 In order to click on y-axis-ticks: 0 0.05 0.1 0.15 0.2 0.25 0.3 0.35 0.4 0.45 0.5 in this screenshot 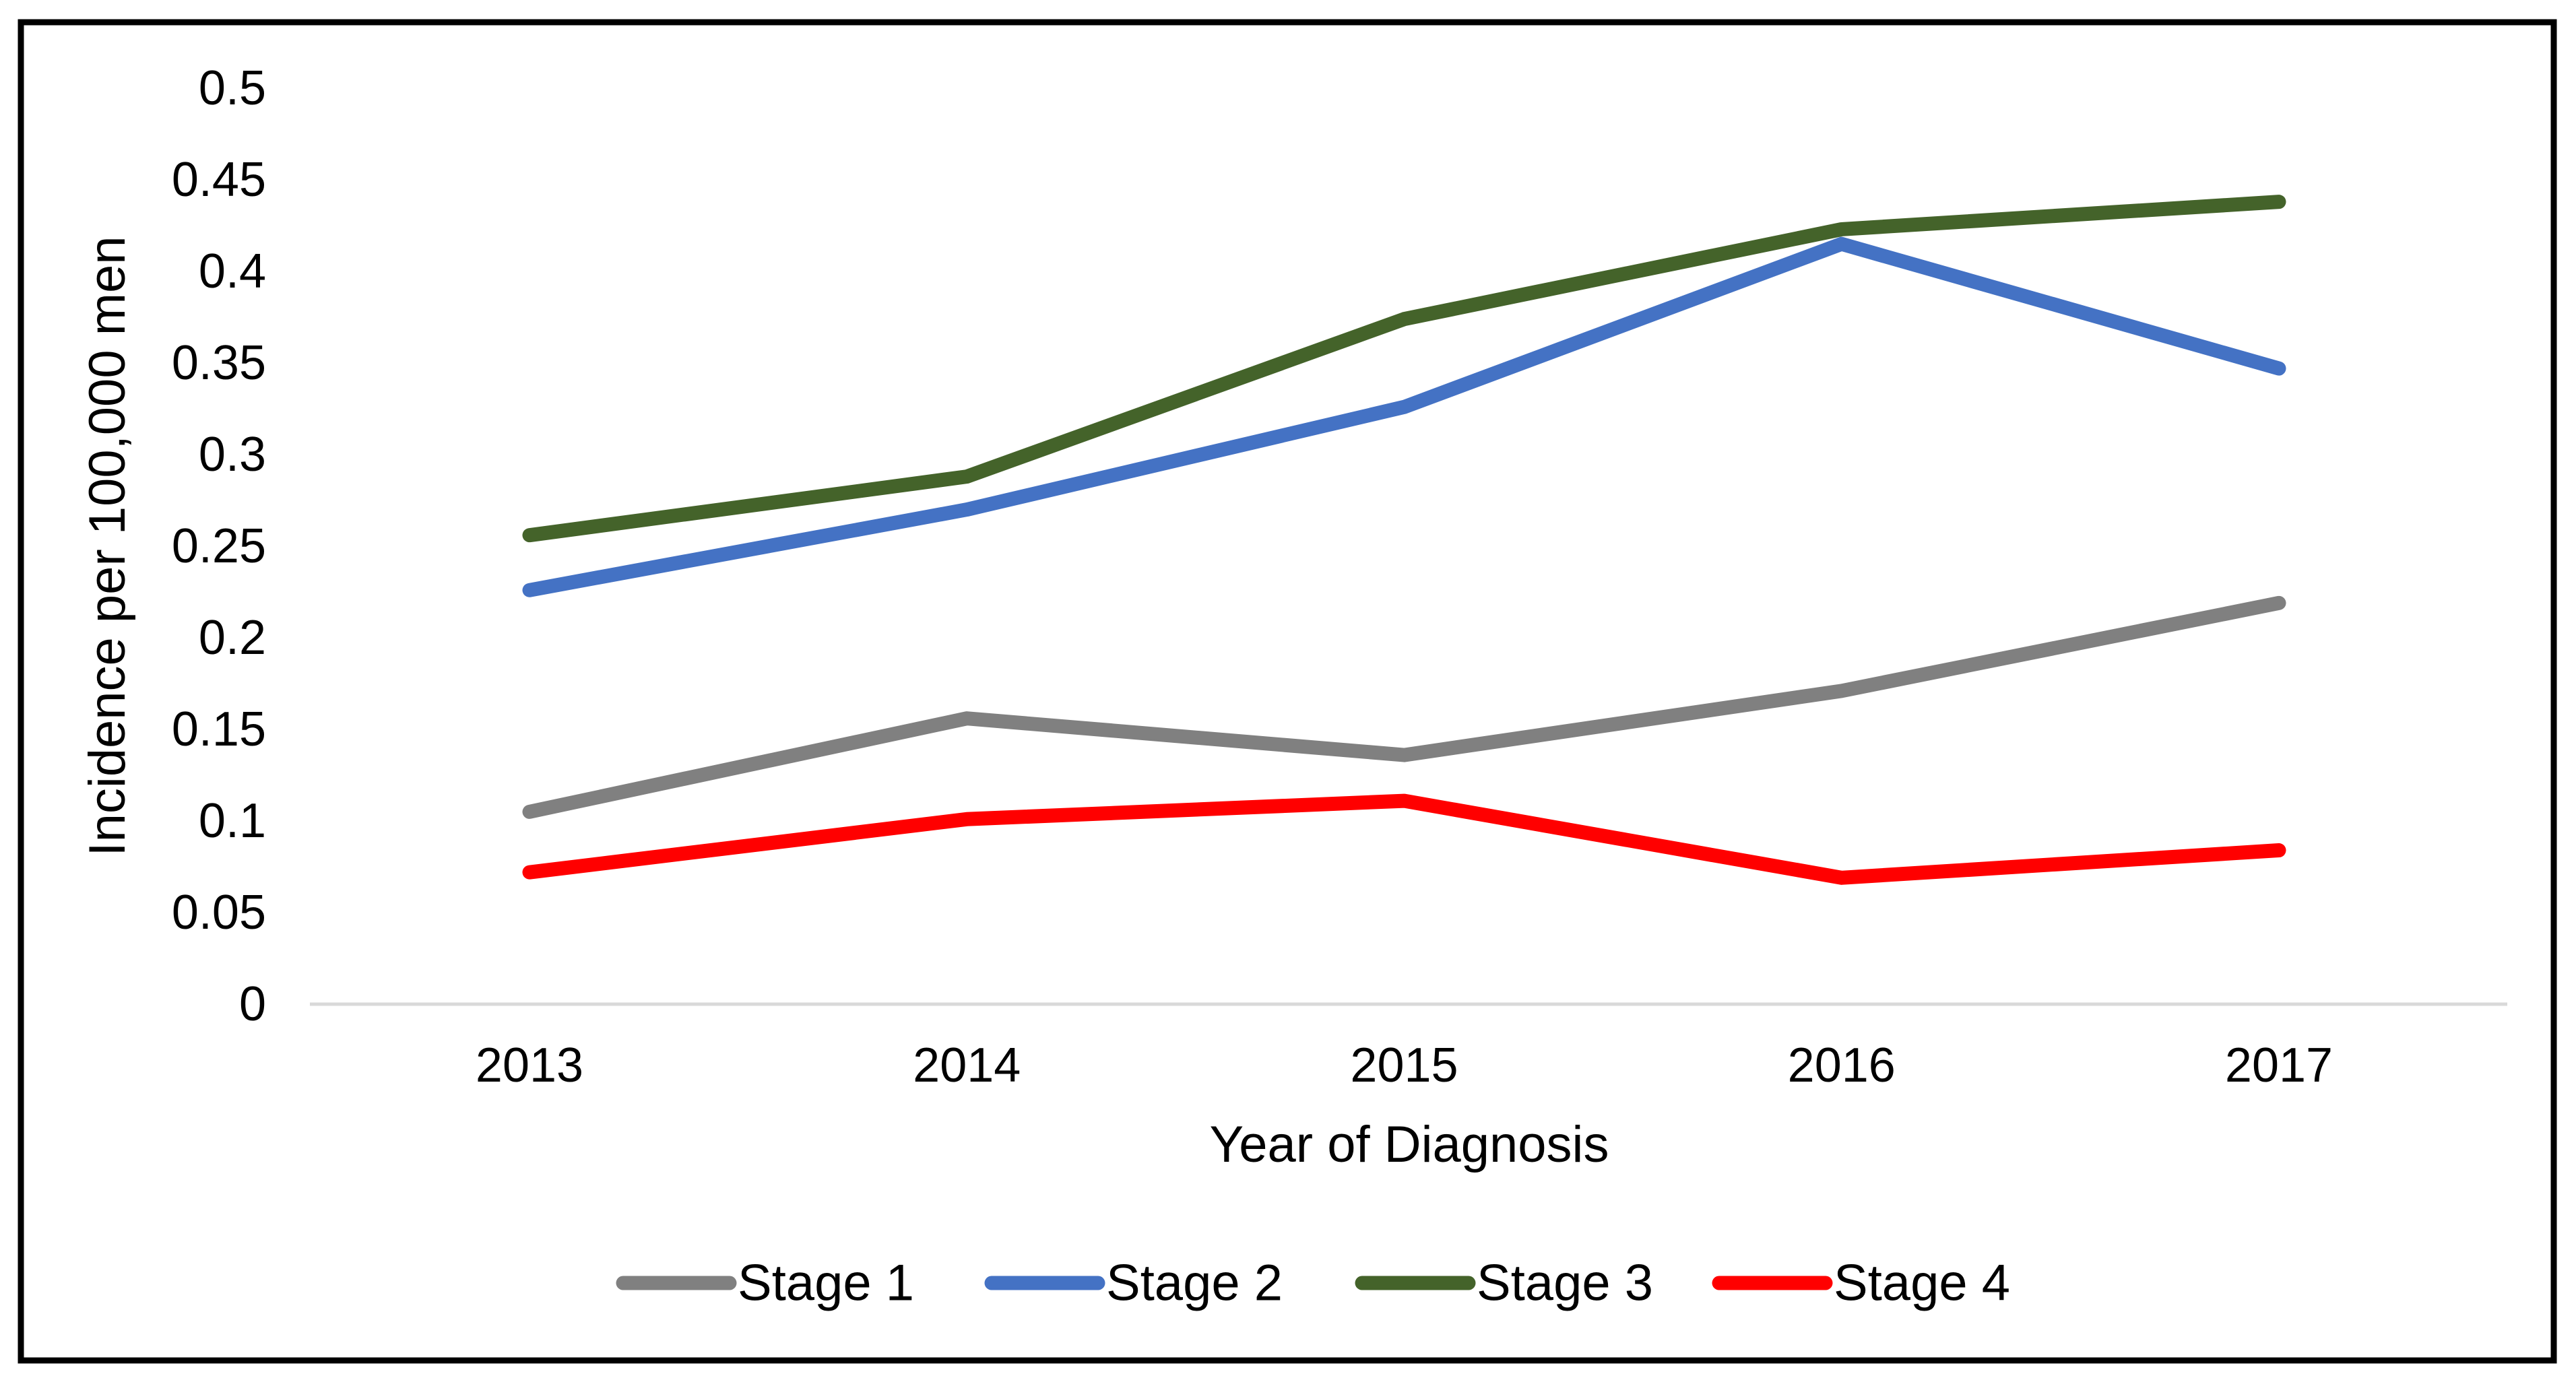, I will do `click(219, 546)`.